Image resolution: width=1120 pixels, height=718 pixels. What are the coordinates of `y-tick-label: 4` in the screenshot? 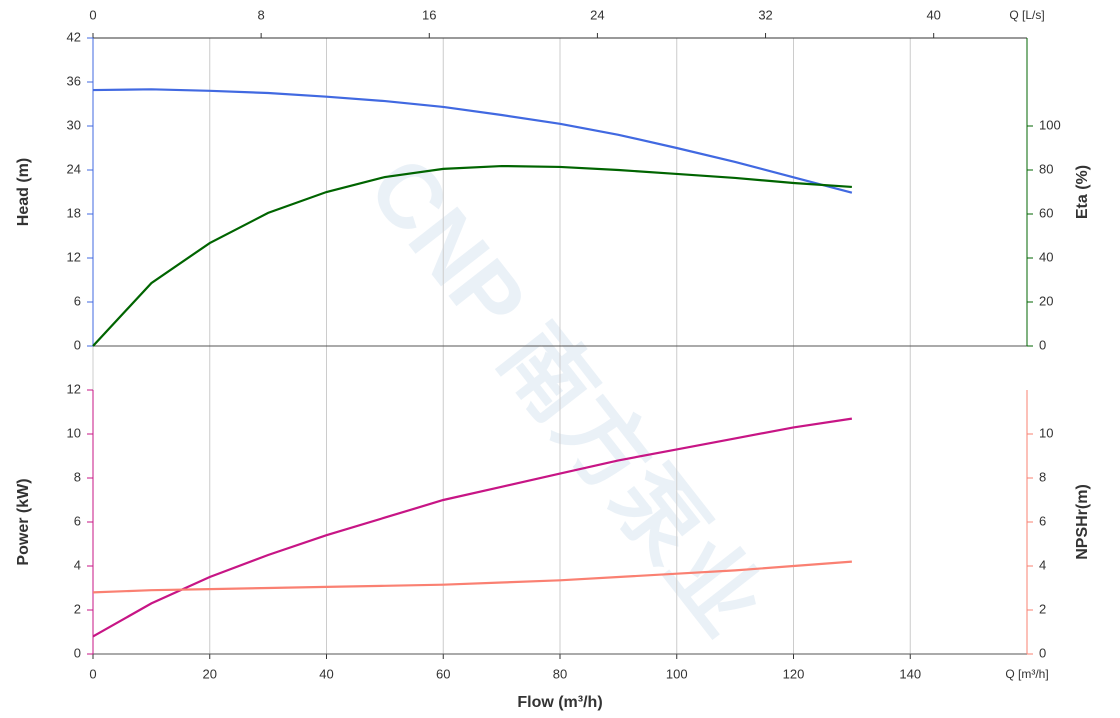 It's located at (77, 564).